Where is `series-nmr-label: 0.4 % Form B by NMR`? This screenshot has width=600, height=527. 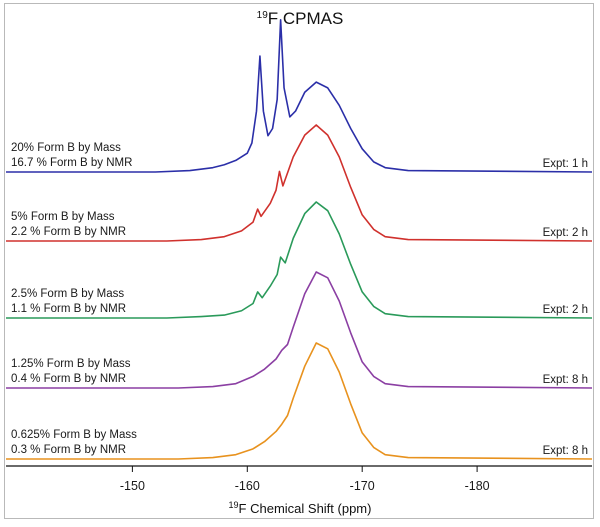
series-nmr-label: 0.4 % Form B by NMR is located at coordinates (68, 379).